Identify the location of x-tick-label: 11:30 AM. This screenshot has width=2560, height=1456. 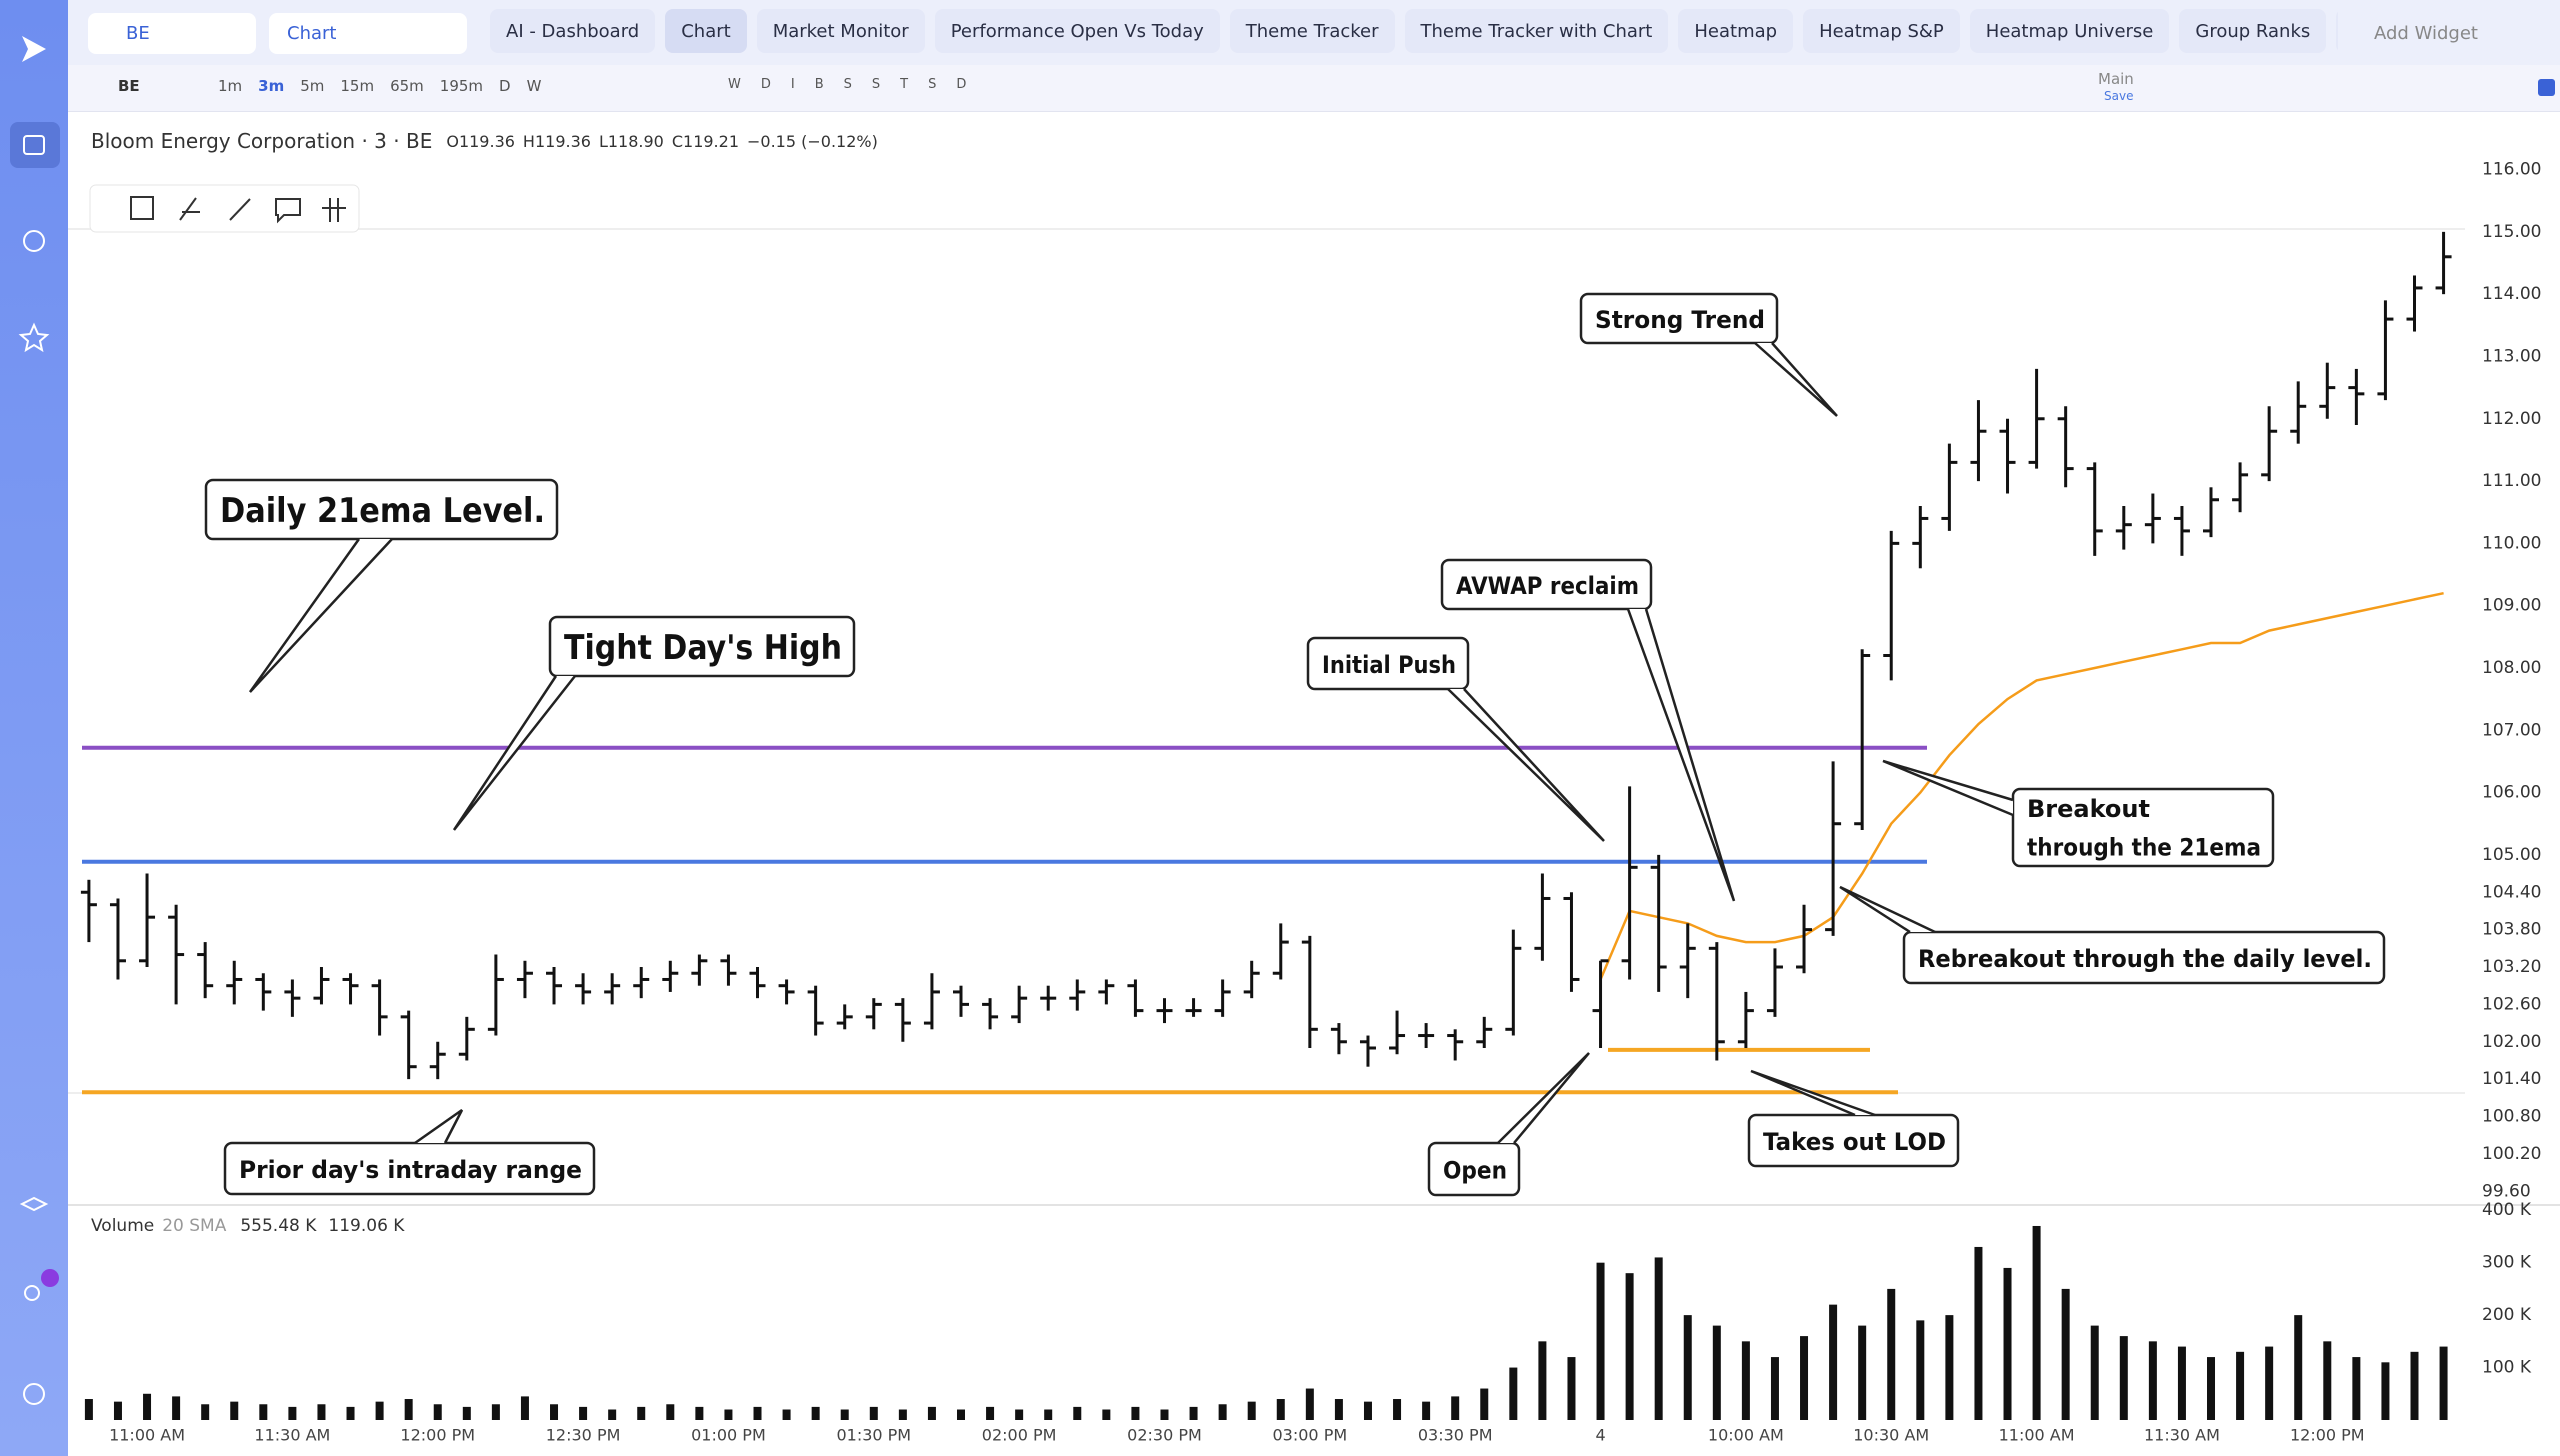
(292, 1435).